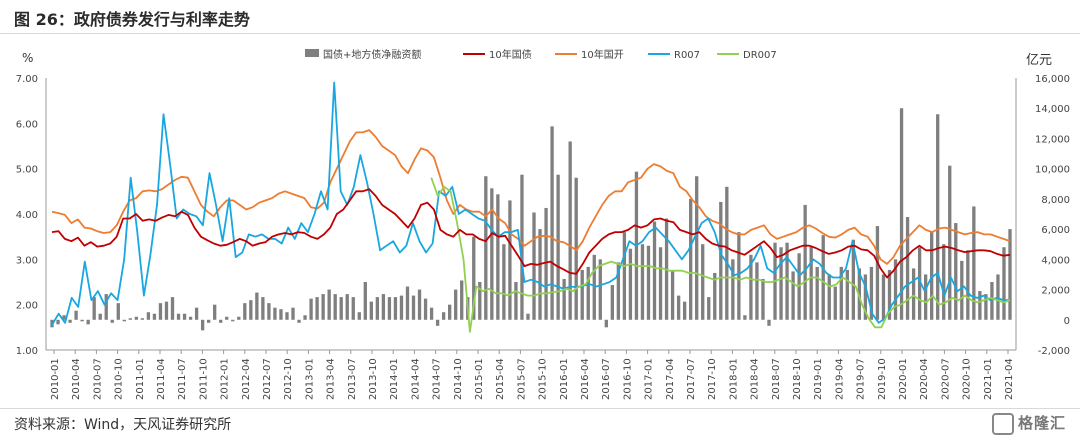 The image size is (1080, 443). Describe the element at coordinates (1067, 321) in the screenshot. I see `right-tick-label: 0` at that location.